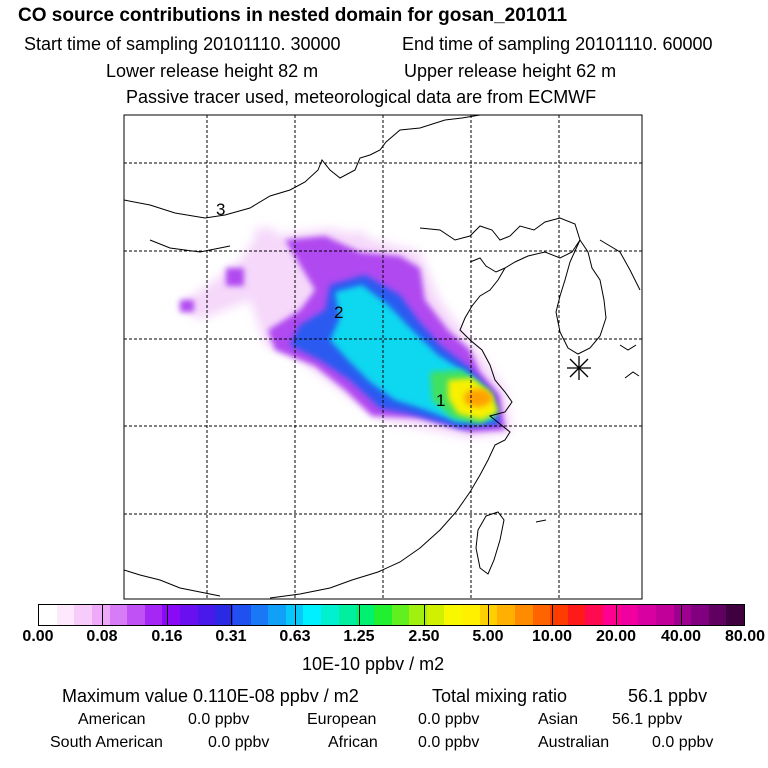 The width and height of the screenshot is (768, 768). What do you see at coordinates (182, 44) in the screenshot?
I see `start-time-label: Start time of sampling 20101110. 30000` at bounding box center [182, 44].